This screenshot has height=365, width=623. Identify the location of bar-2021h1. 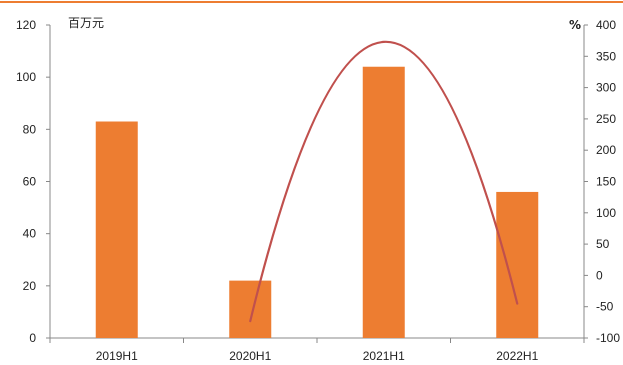
(383, 202).